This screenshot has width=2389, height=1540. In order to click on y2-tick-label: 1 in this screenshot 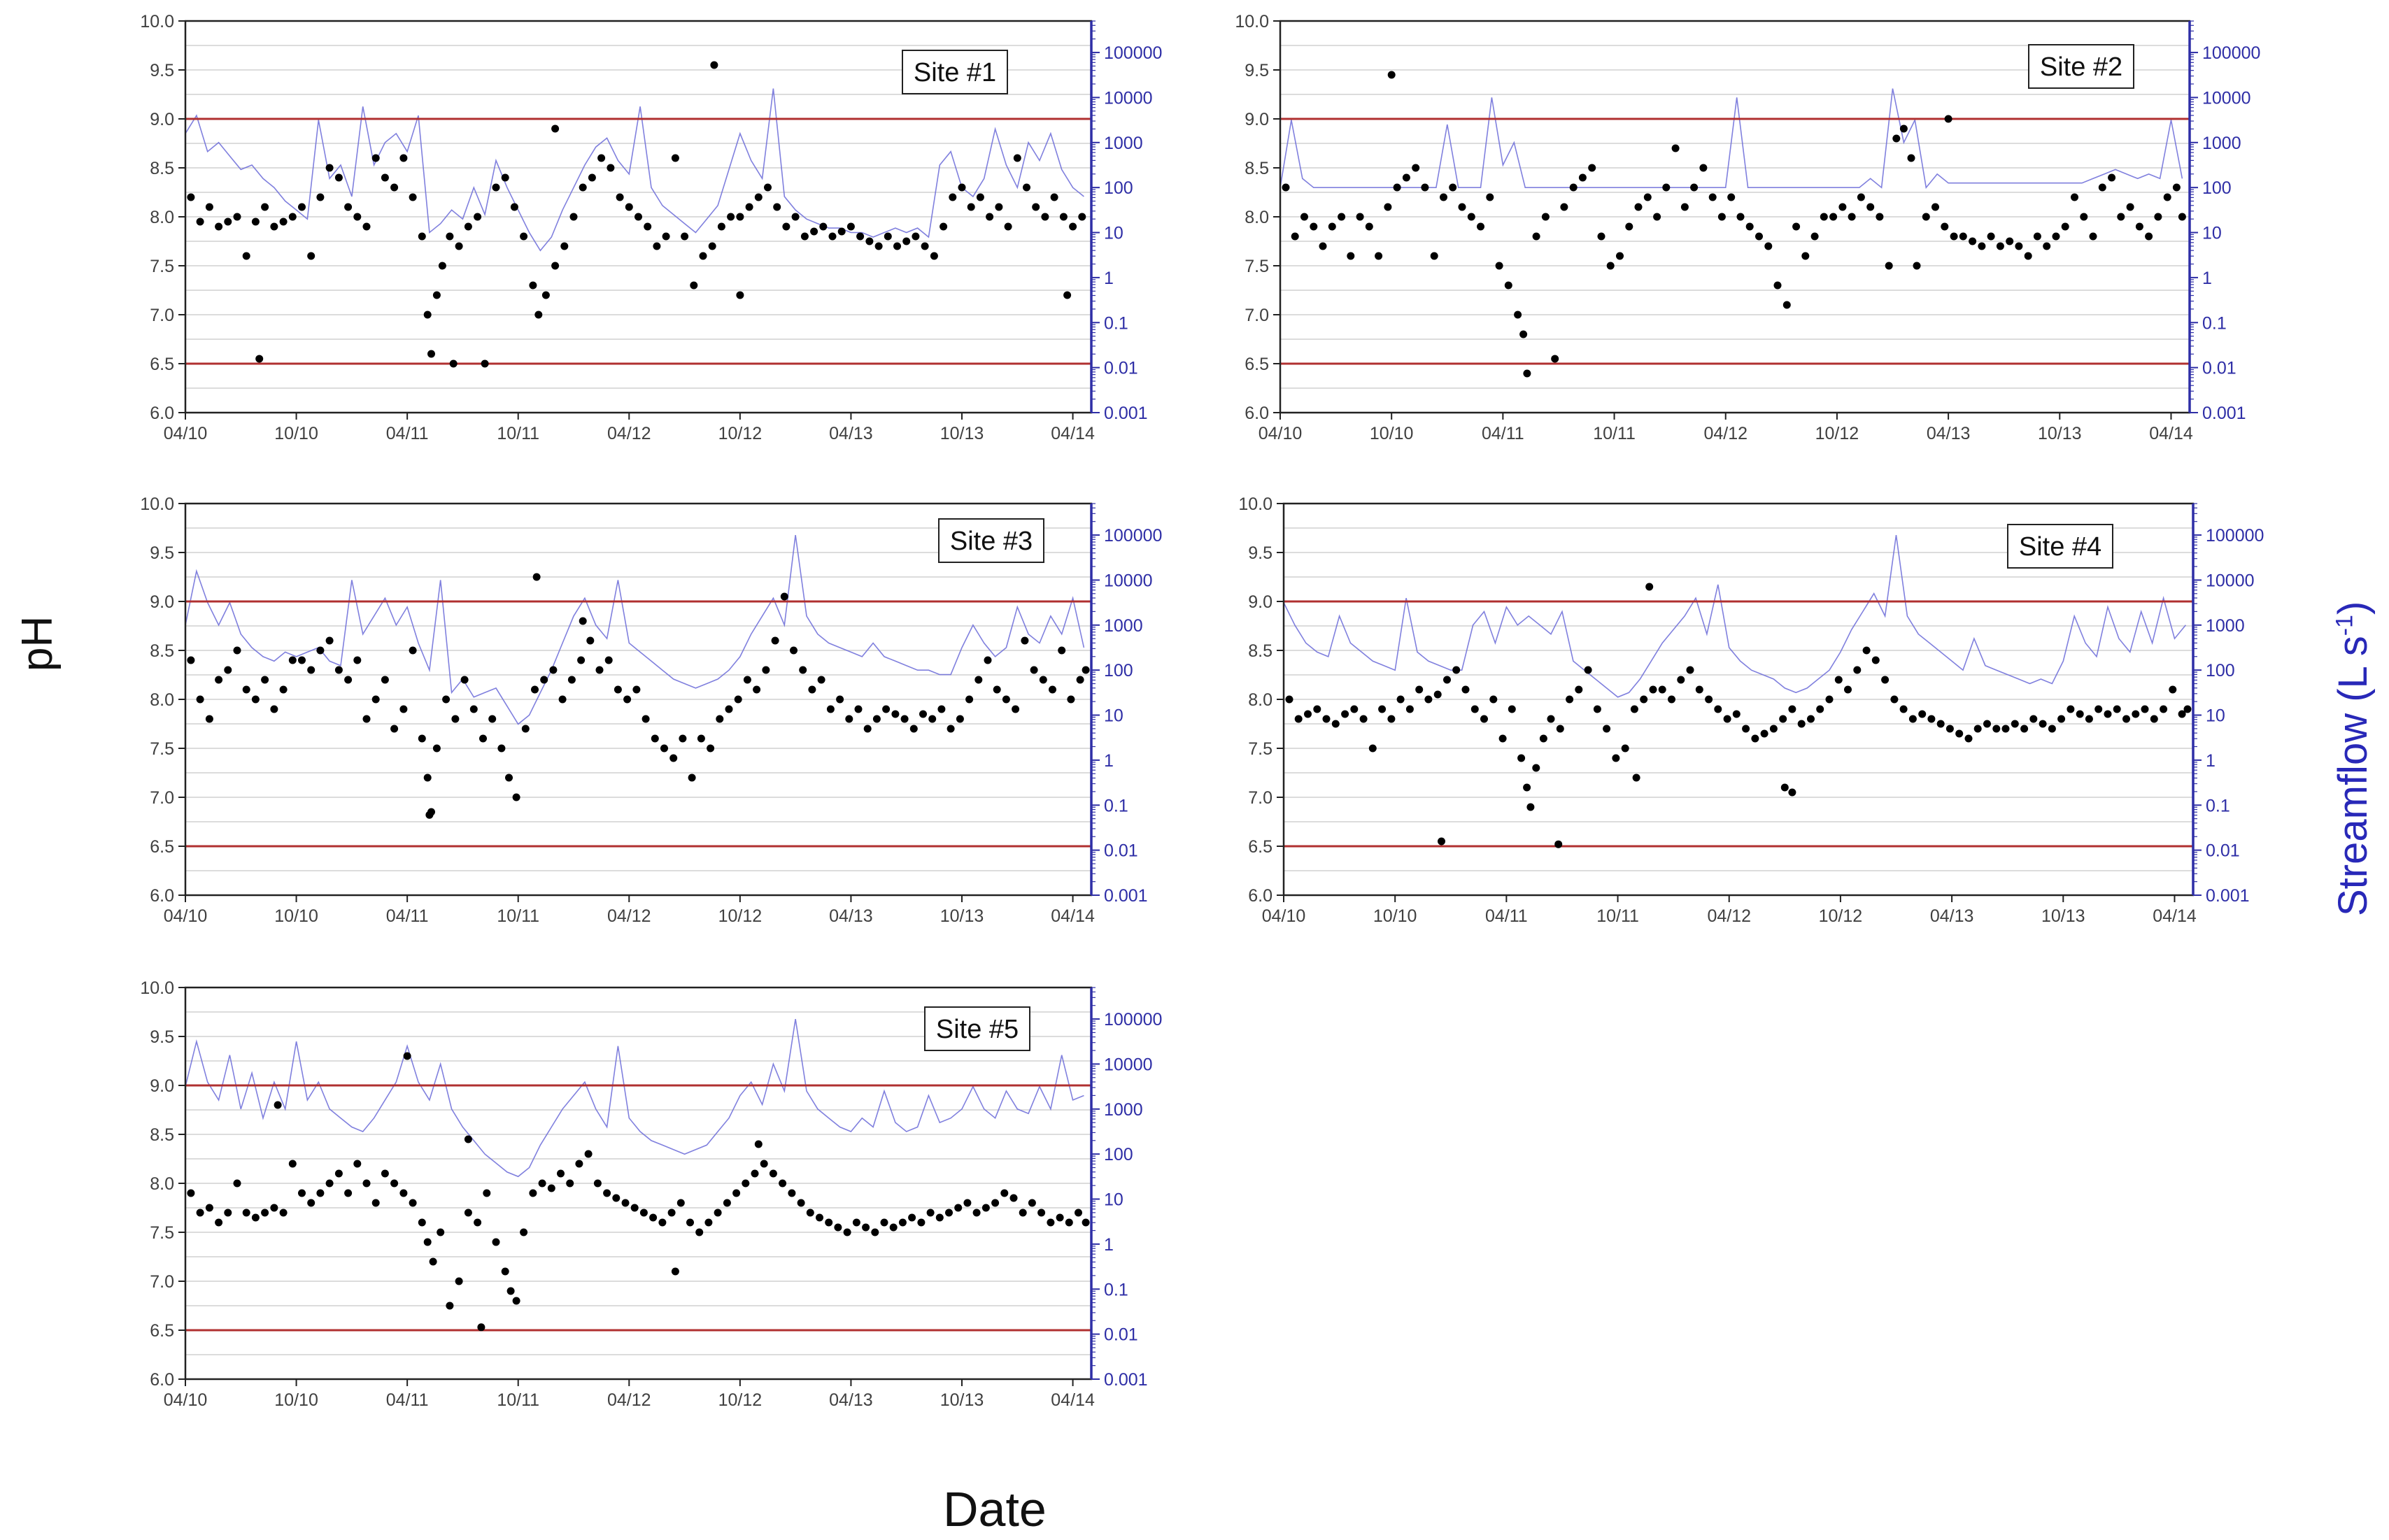, I will do `click(2211, 761)`.